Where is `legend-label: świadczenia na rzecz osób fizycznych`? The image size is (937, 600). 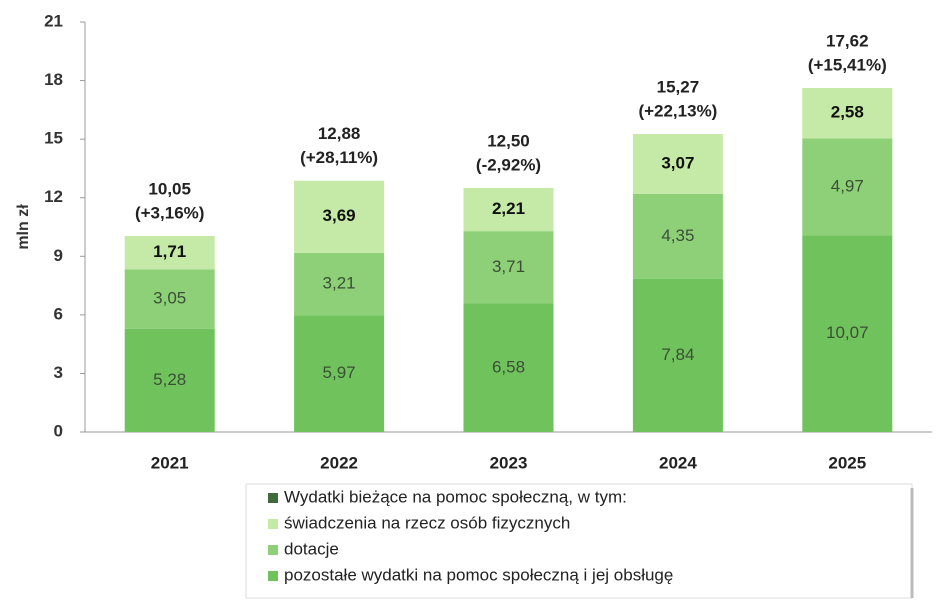 legend-label: świadczenia na rzecz osób fizycznych is located at coordinates (427, 522).